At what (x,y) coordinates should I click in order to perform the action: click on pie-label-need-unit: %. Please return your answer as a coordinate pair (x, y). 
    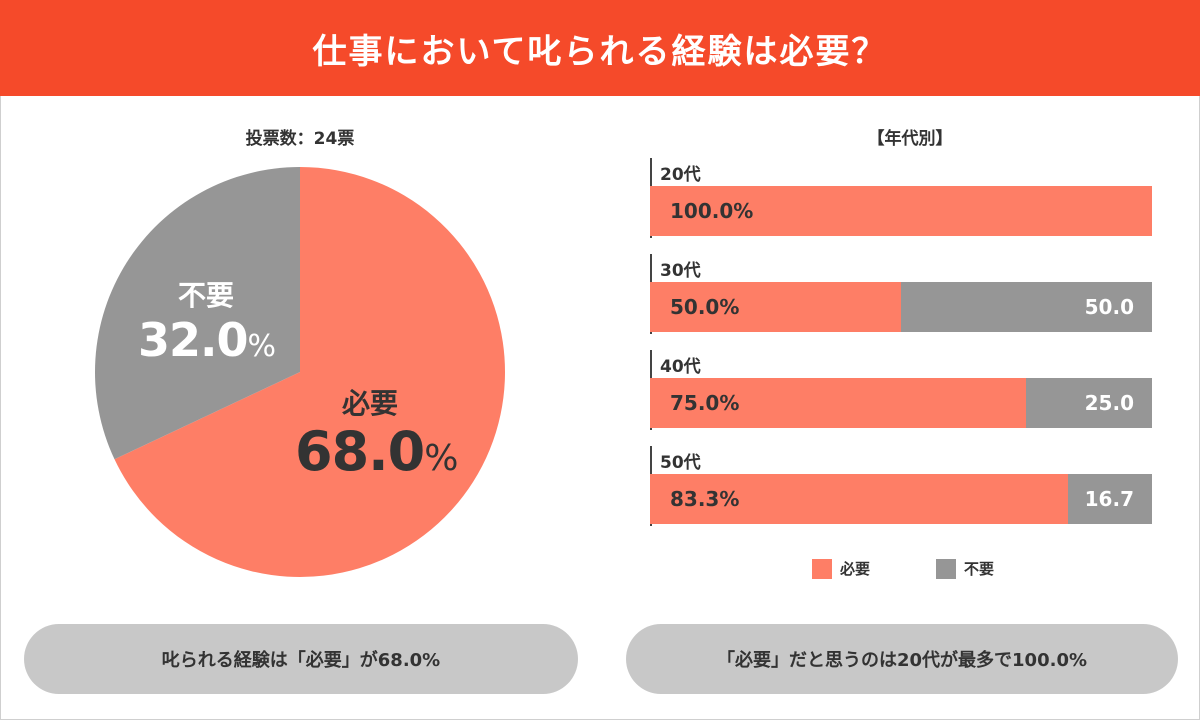
    Looking at the image, I should click on (441, 458).